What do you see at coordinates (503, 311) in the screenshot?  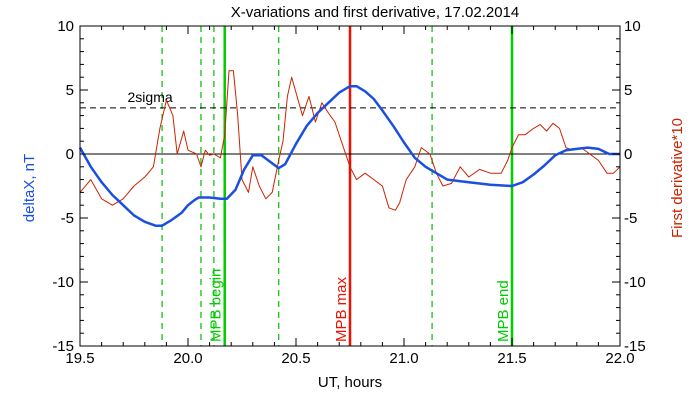 I see `marker-label-7: MPB end` at bounding box center [503, 311].